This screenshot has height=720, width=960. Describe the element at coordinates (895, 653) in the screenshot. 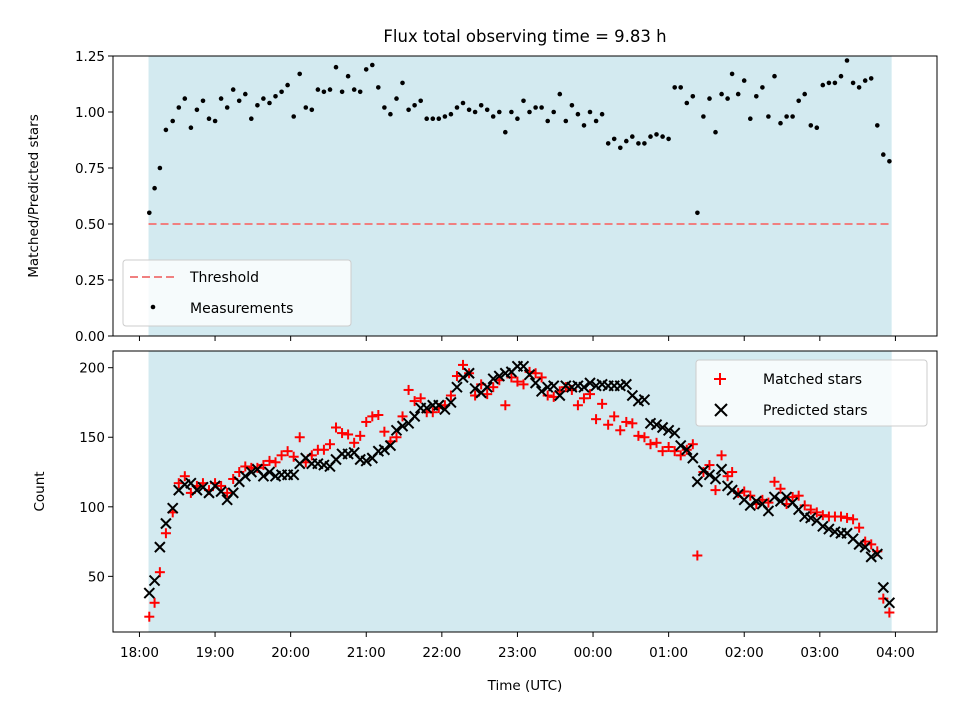

I see `x-tick-label: 04:00` at that location.